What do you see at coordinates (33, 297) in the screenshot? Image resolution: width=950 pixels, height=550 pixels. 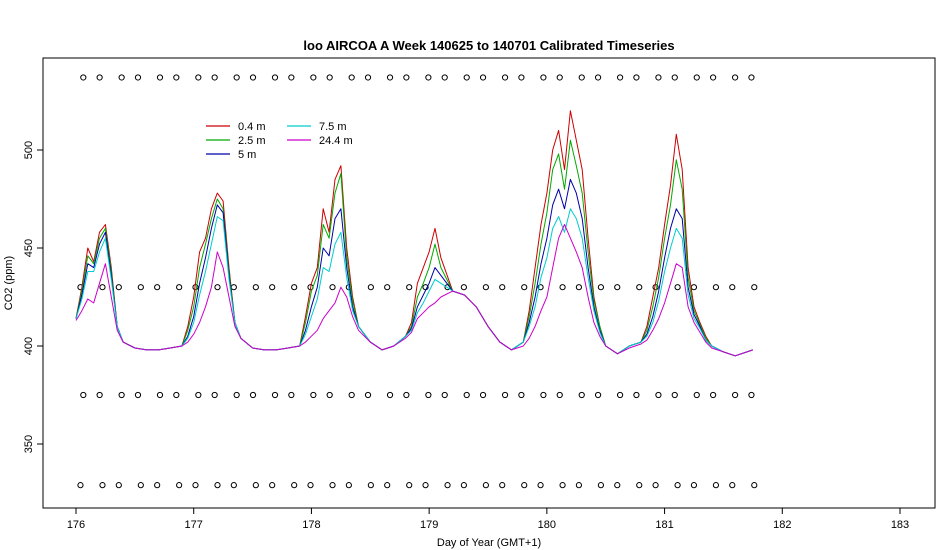 I see `y-axis: 350 400 450 500` at bounding box center [33, 297].